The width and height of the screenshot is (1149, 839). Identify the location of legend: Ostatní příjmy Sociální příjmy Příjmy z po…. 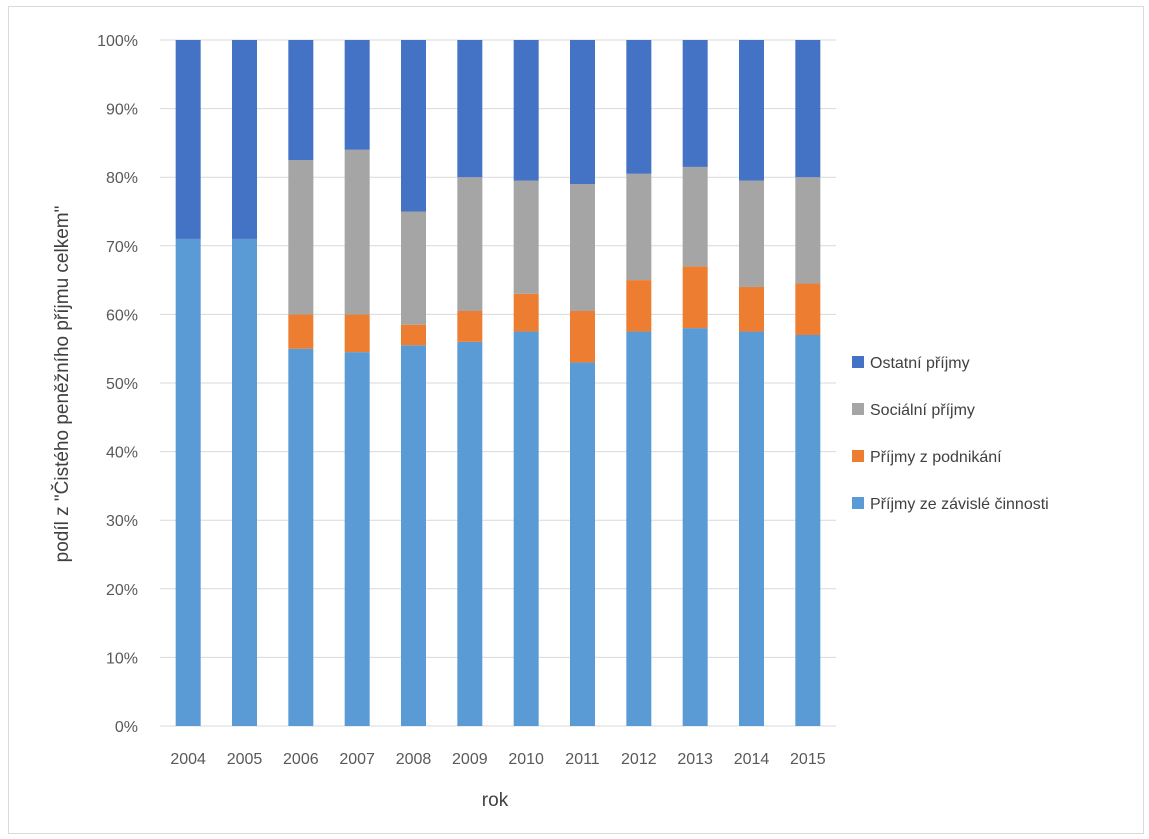
(950, 434).